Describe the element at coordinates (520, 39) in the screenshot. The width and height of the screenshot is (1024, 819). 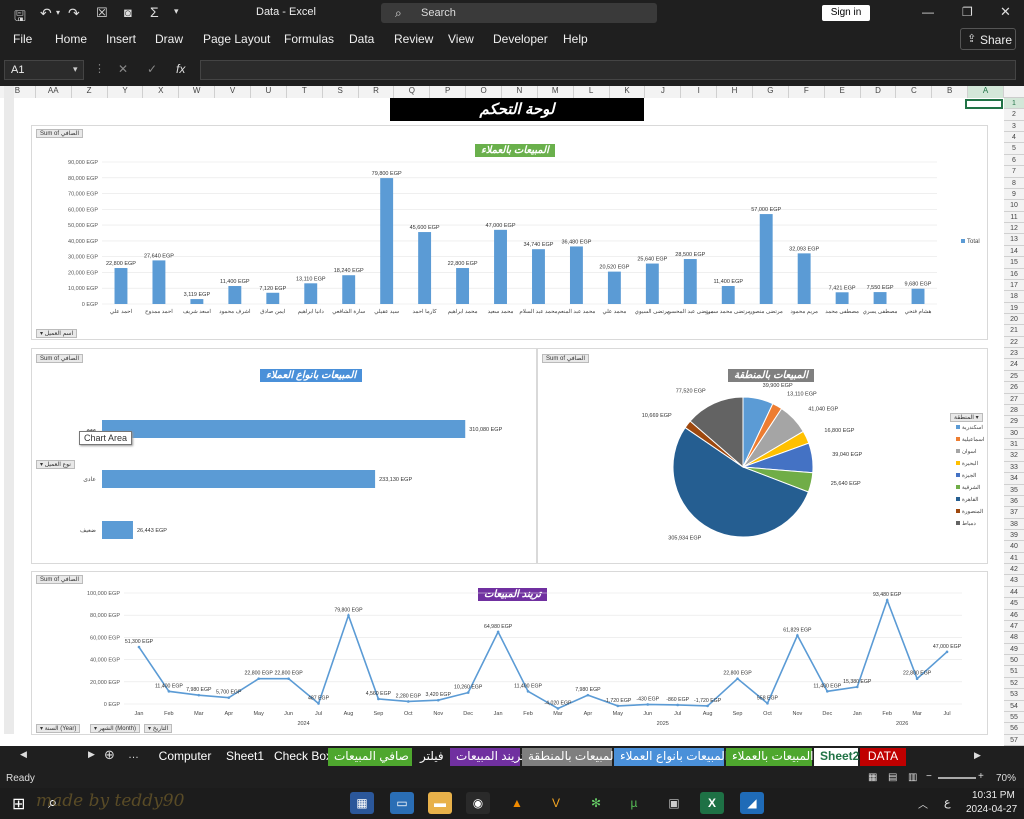
I see `tab-developer: Developer` at that location.